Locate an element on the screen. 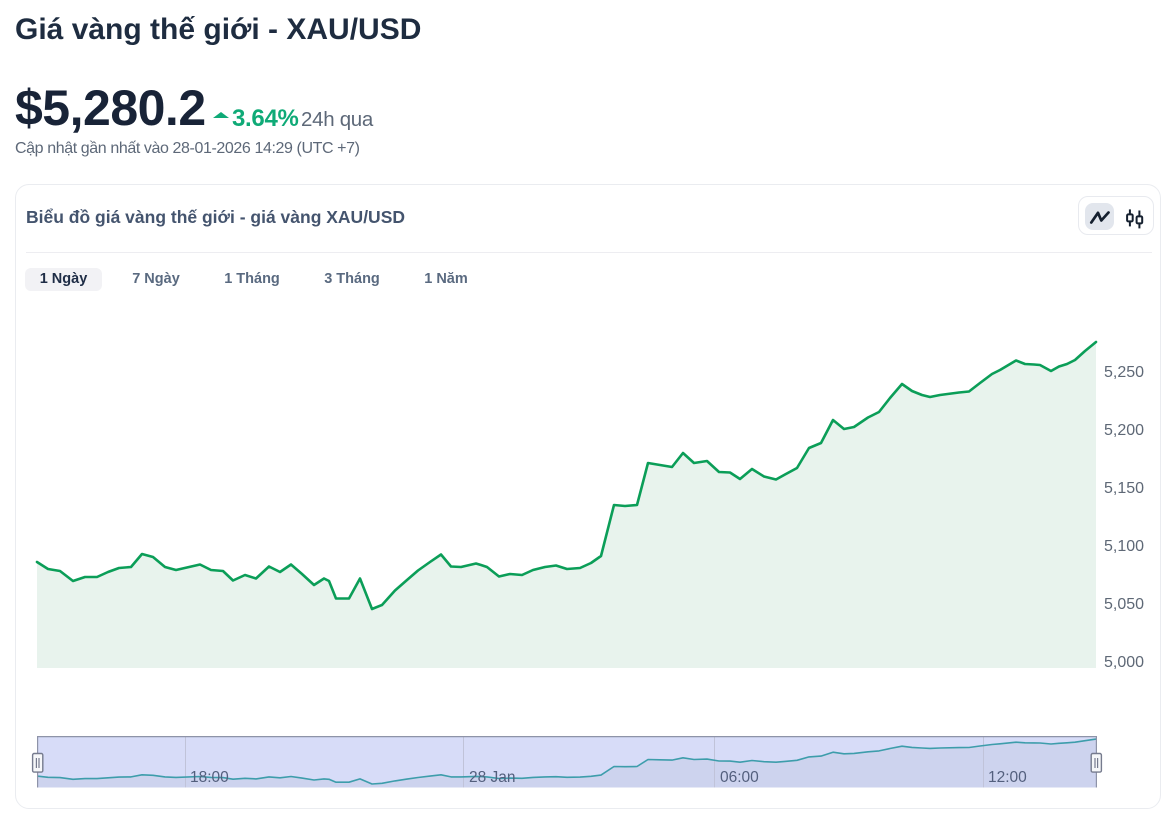  svg-text: 5,100 is located at coordinates (1124, 546).